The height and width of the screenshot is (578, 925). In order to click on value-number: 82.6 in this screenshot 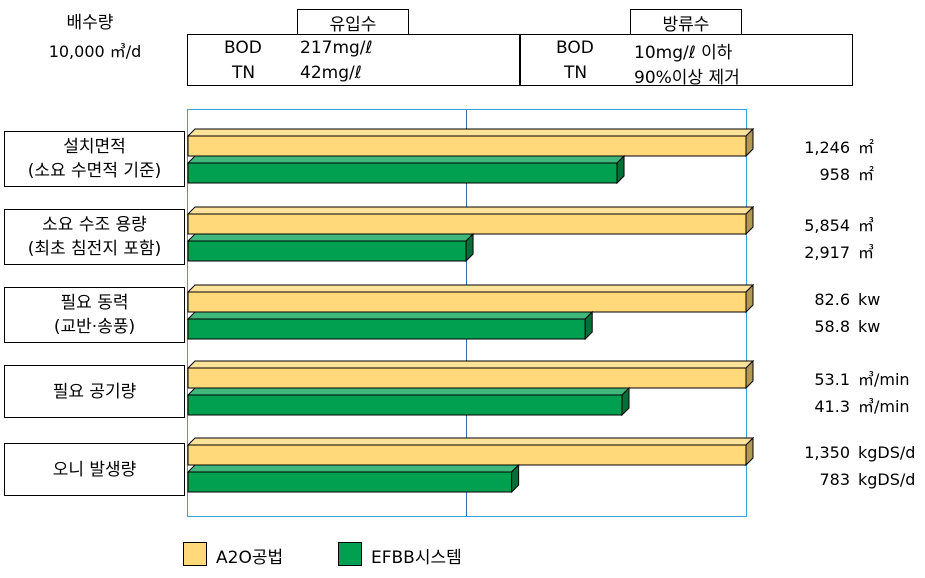, I will do `click(832, 299)`.